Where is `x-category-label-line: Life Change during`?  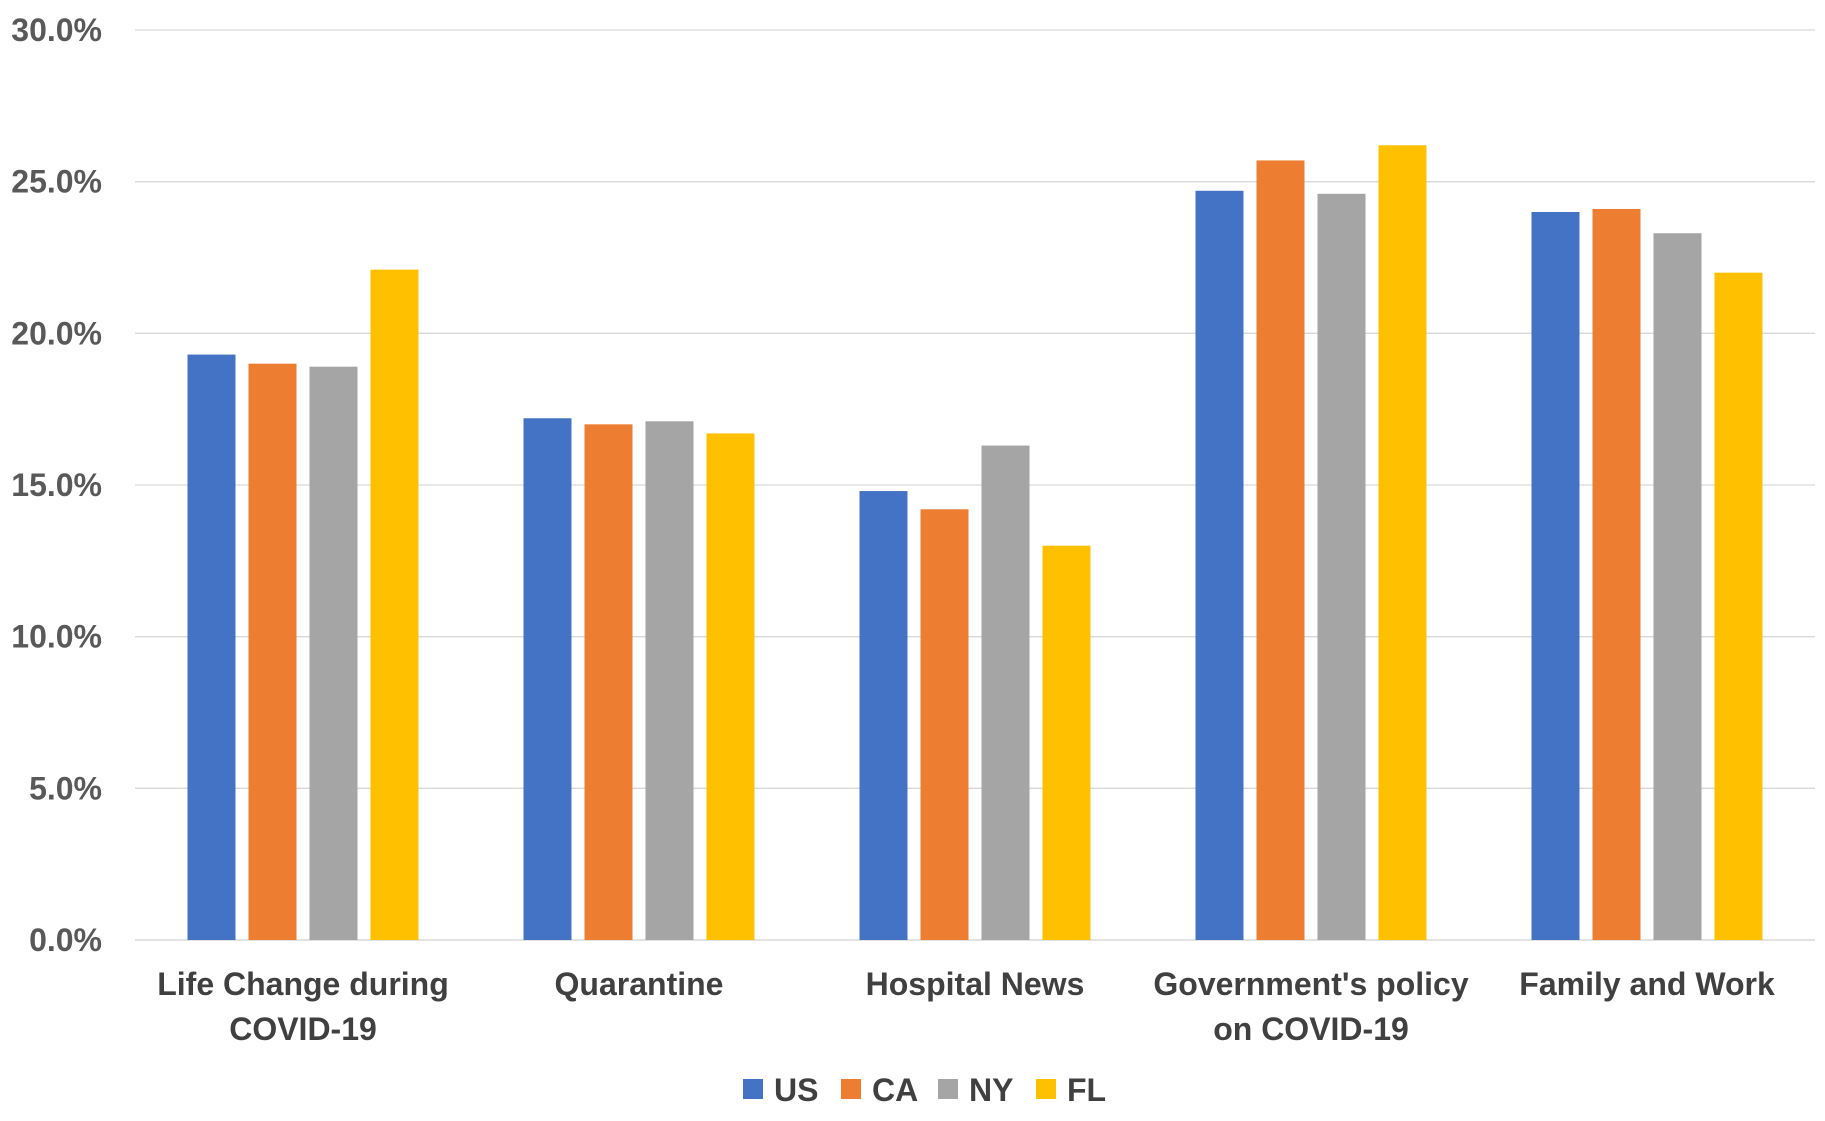
x-category-label-line: Life Change during is located at coordinates (303, 984).